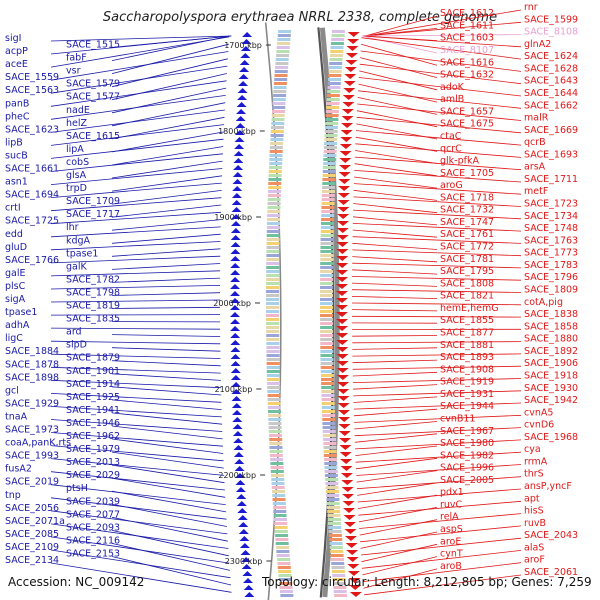 This screenshot has width=600, height=600. I want to click on gene-label: SACE_1781, so click(467, 259).